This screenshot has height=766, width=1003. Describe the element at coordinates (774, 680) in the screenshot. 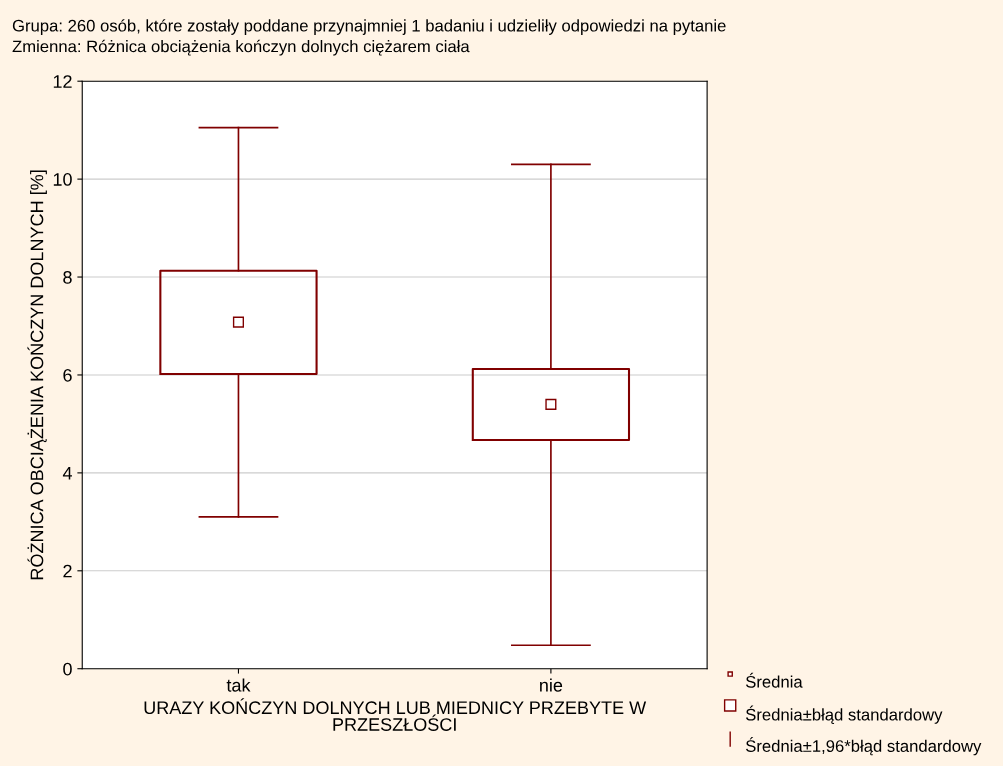

I see `text: Średnia` at that location.